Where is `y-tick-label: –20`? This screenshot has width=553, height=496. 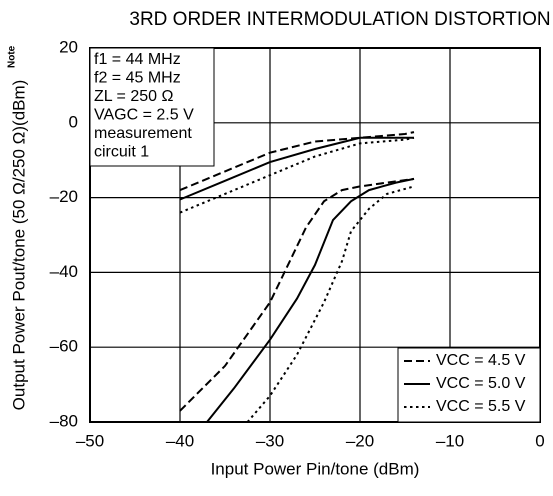 y-tick-label: –20 is located at coordinates (64, 196).